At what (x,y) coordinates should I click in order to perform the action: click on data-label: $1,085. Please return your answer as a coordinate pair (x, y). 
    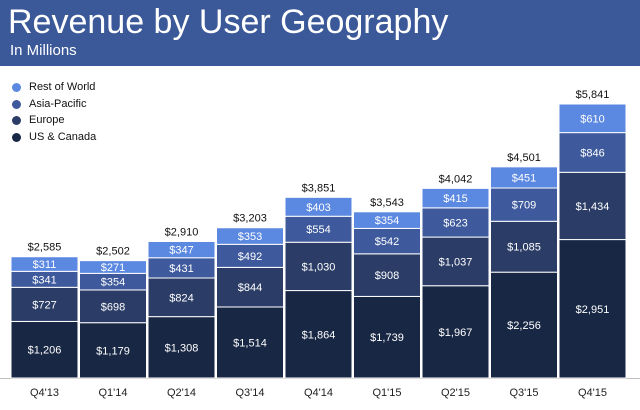
    Looking at the image, I should click on (524, 248).